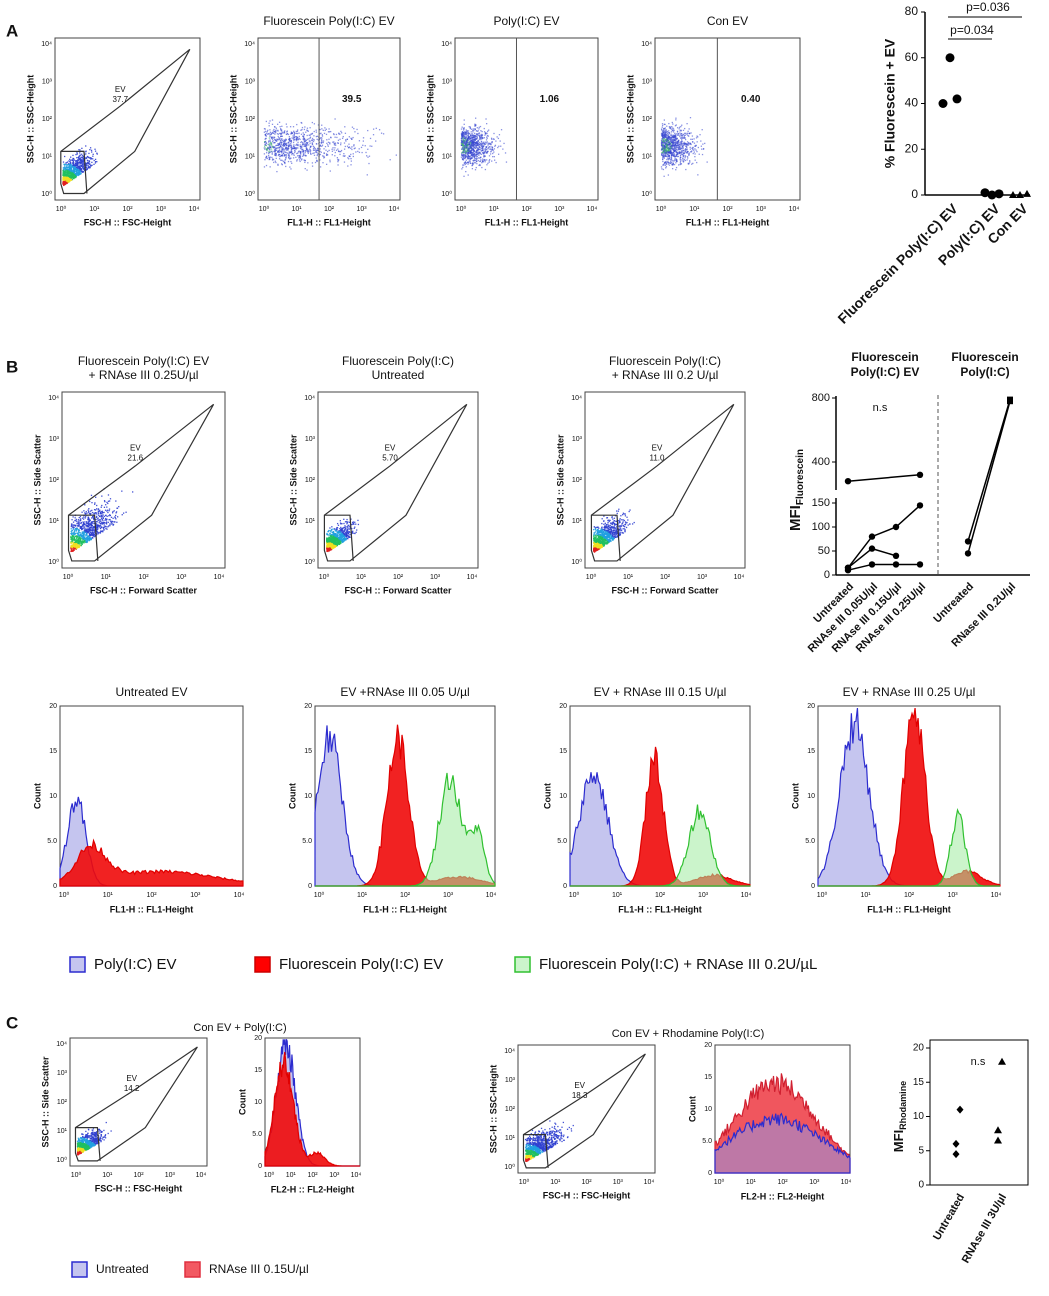 This screenshot has height=1296, width=1049. Describe the element at coordinates (144, 375) in the screenshot. I see `plot-title: + RNAse III 0.25U/µl` at that location.